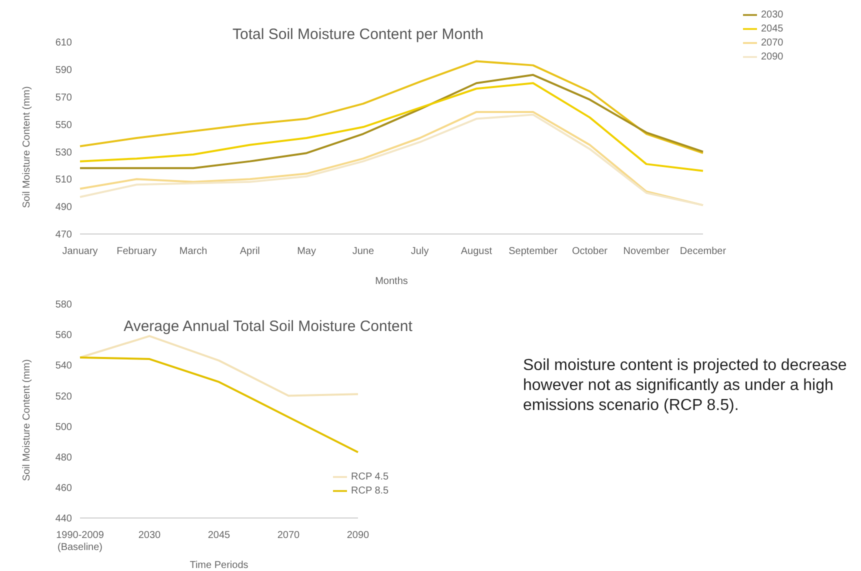 Image resolution: width=861 pixels, height=571 pixels. Describe the element at coordinates (685, 386) in the screenshot. I see `text: Soil moisture content is projected to decrease however not as significantly as under a high emissions scenario (RCP 8.5).` at that location.